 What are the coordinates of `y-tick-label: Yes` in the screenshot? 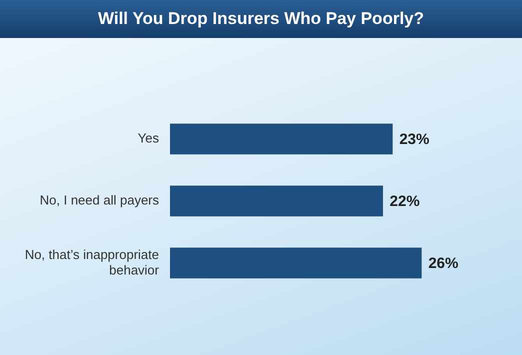 It's located at (149, 138).